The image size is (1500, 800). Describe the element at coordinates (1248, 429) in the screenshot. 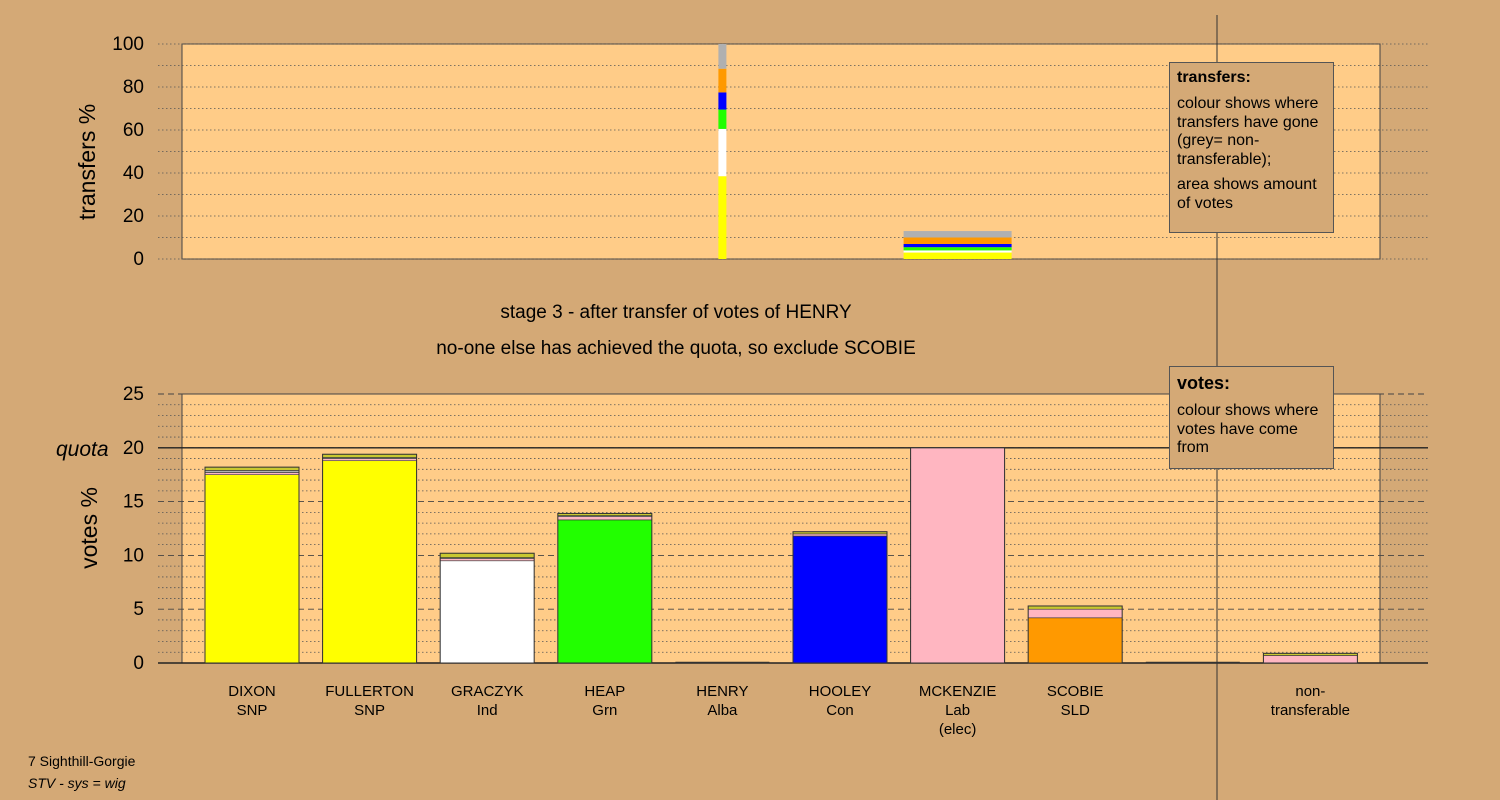

I see `votes-legend-text: colour shows where votes have come from` at that location.